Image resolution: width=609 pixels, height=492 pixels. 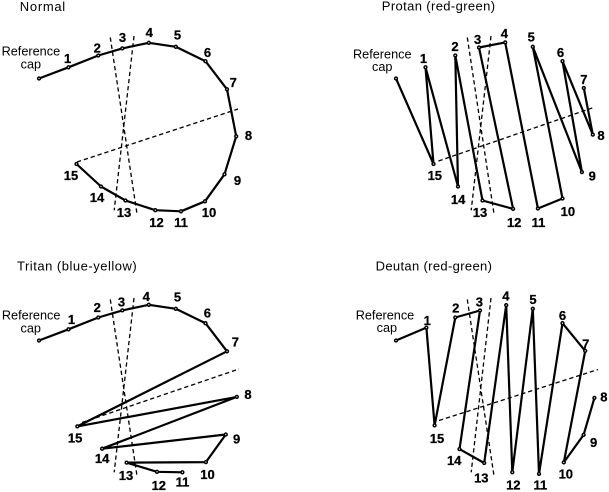 I want to click on svg-text: Protan (red-green), so click(x=439, y=7).